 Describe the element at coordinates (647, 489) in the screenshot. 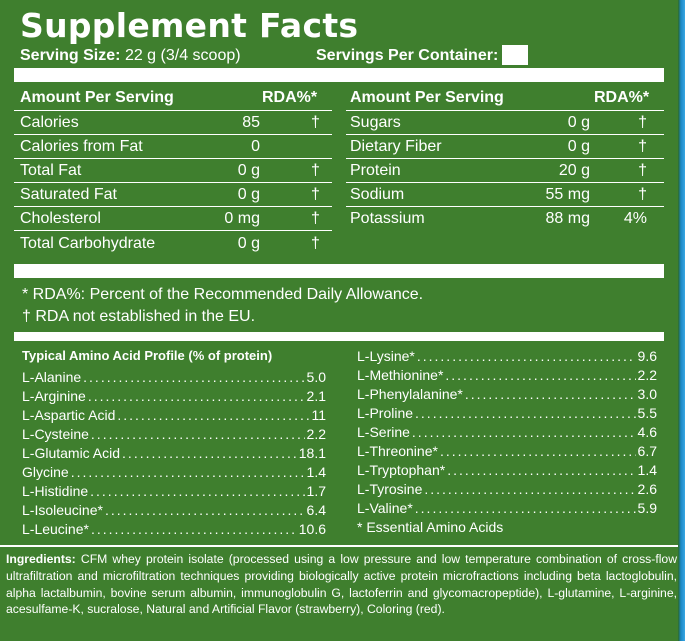

I see `amino-value: 2.6` at that location.